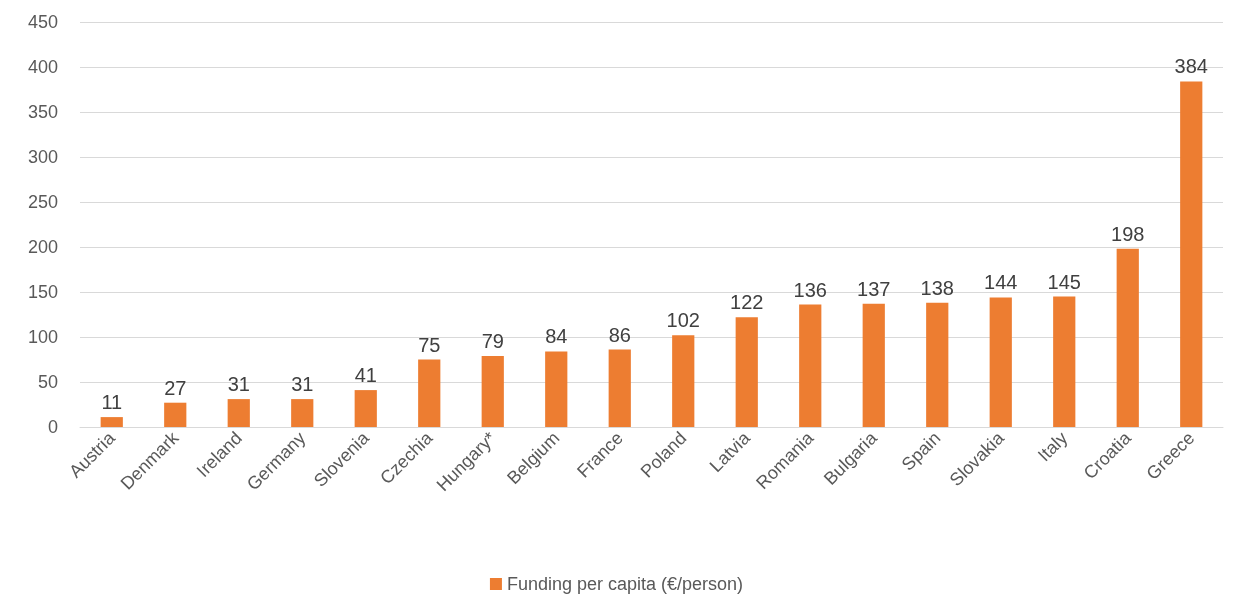  What do you see at coordinates (42, 157) in the screenshot?
I see `y-tick-label: 300` at bounding box center [42, 157].